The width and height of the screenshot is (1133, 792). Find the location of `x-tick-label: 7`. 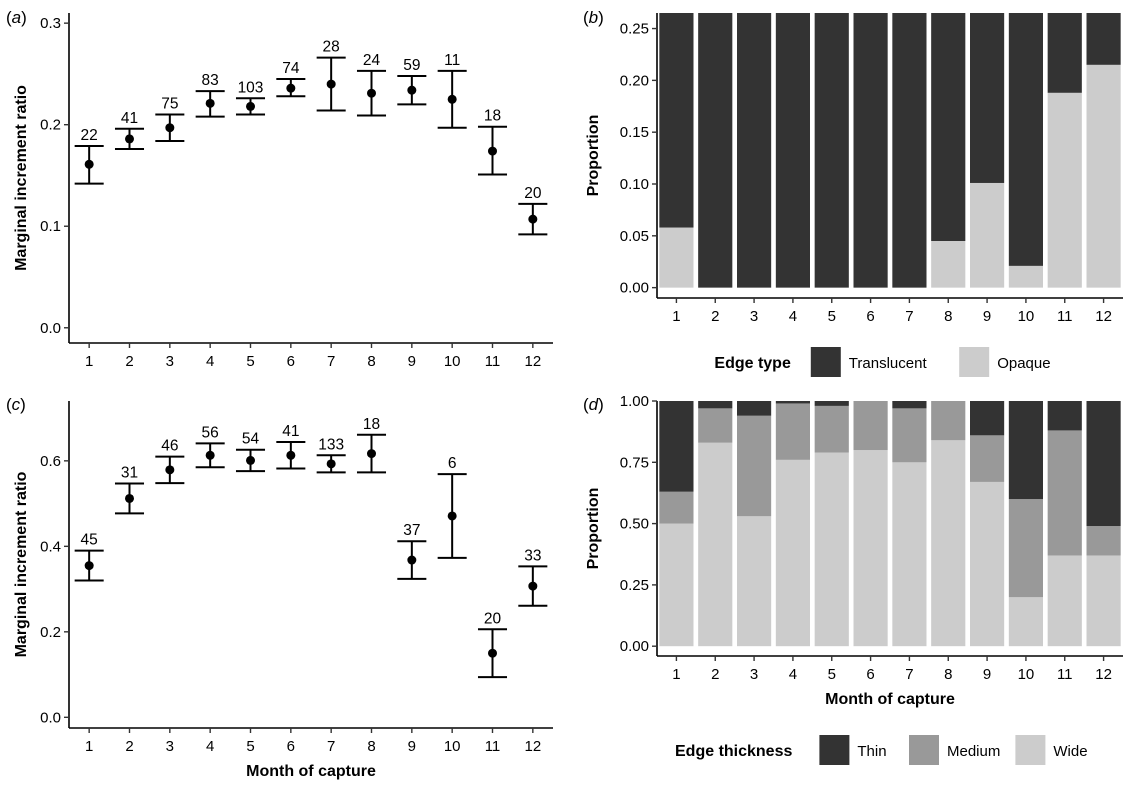

x-tick-label: 7 is located at coordinates (909, 316).